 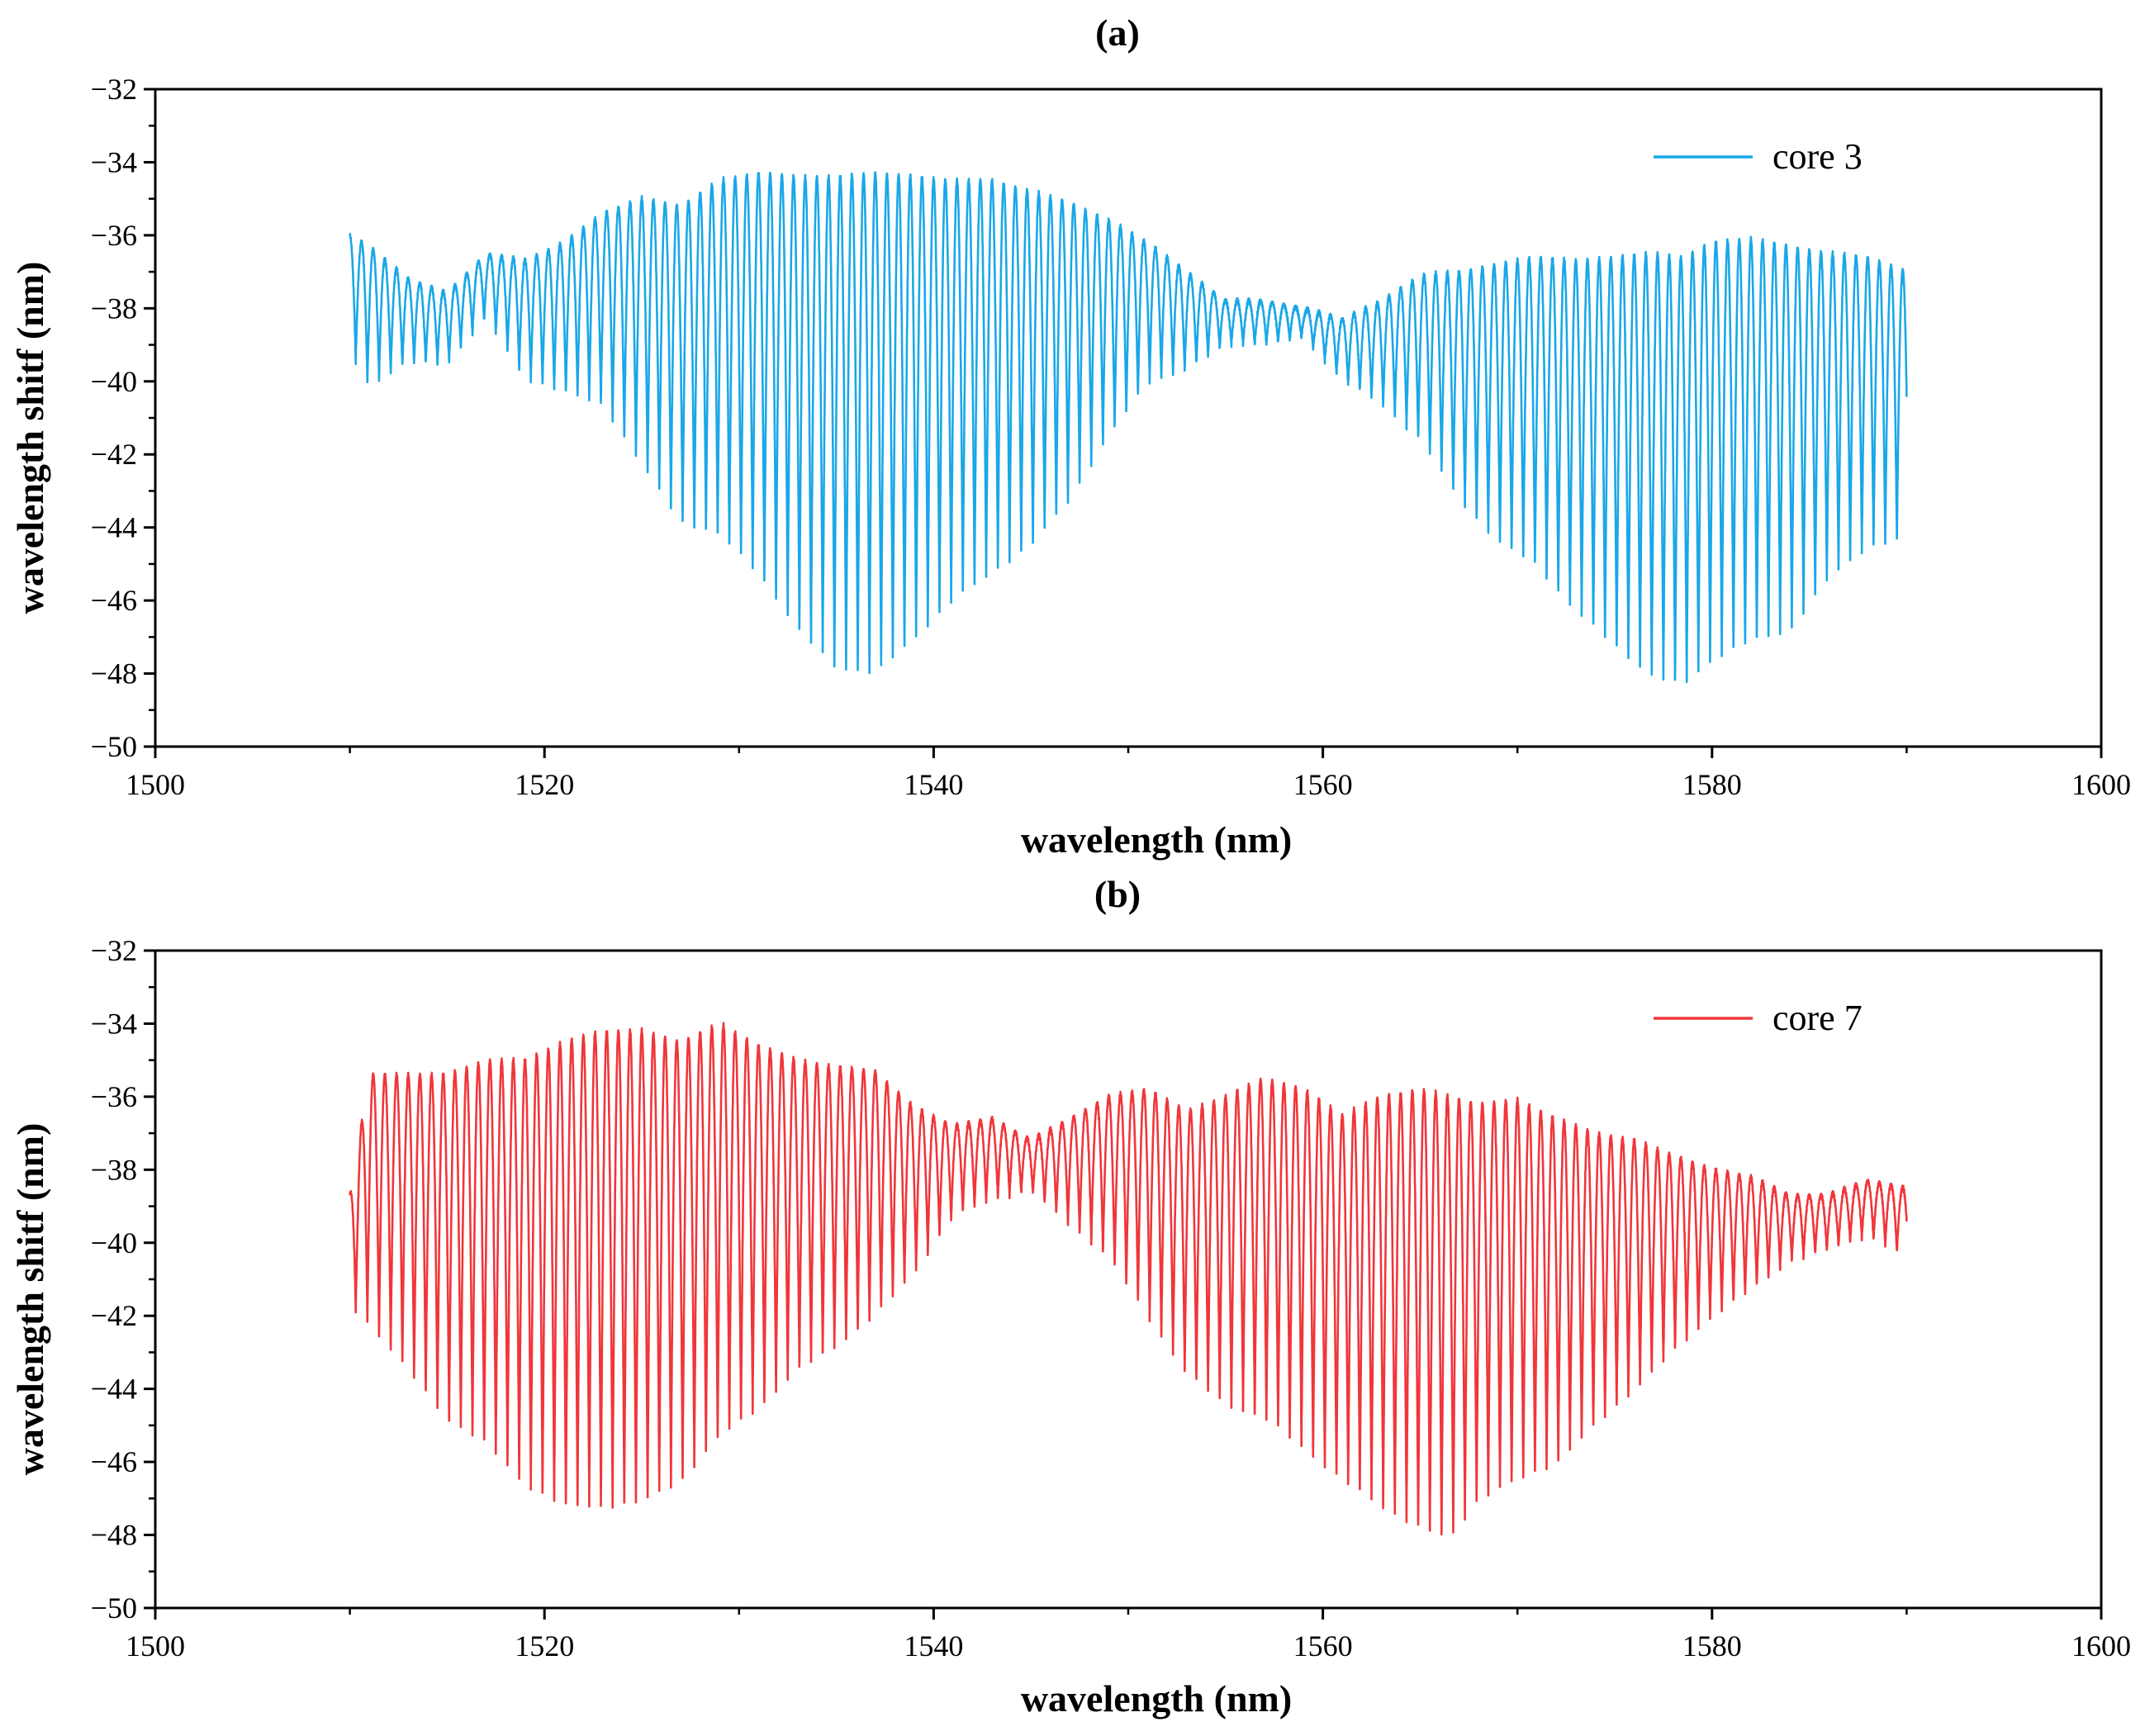 What do you see at coordinates (30, 1299) in the screenshot?
I see `panel-b-y-axis-title: wavelength shitf (nm)` at bounding box center [30, 1299].